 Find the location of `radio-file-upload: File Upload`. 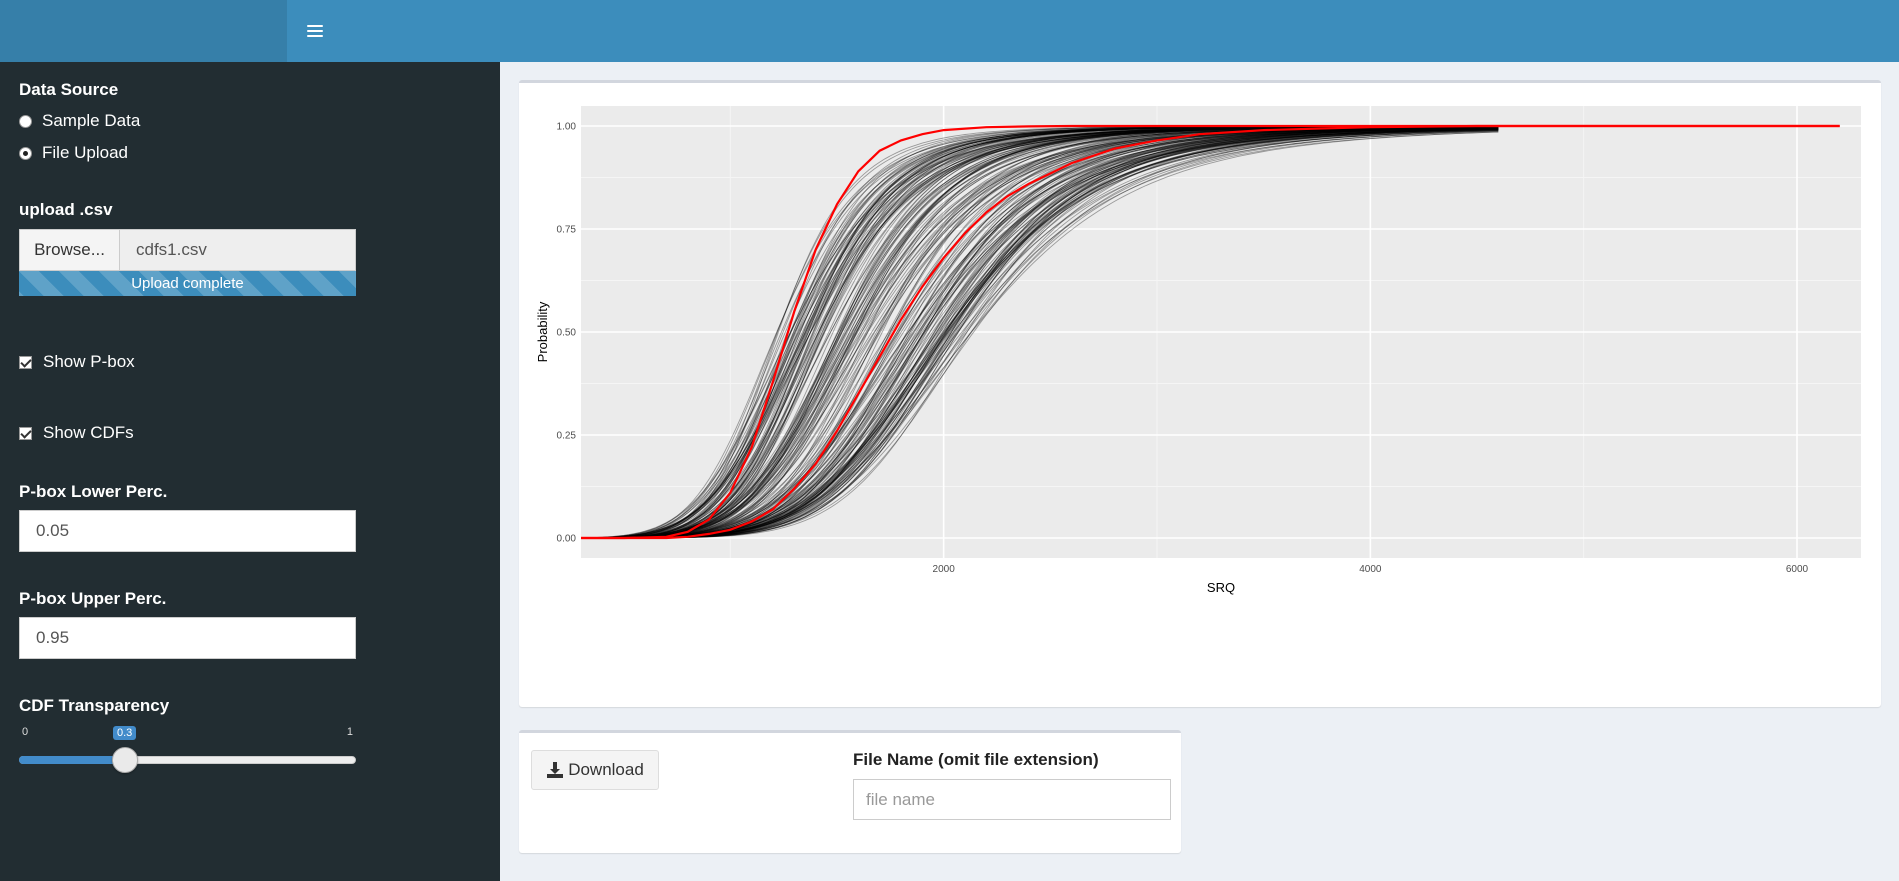

radio-file-upload: File Upload is located at coordinates (73, 153).